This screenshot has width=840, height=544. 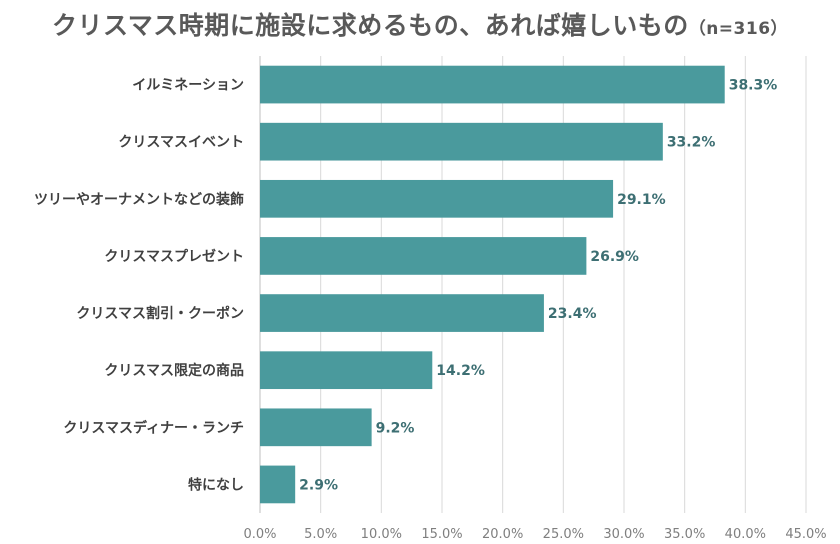 What do you see at coordinates (441, 534) in the screenshot?
I see `x-tick-label: 15.0%` at bounding box center [441, 534].